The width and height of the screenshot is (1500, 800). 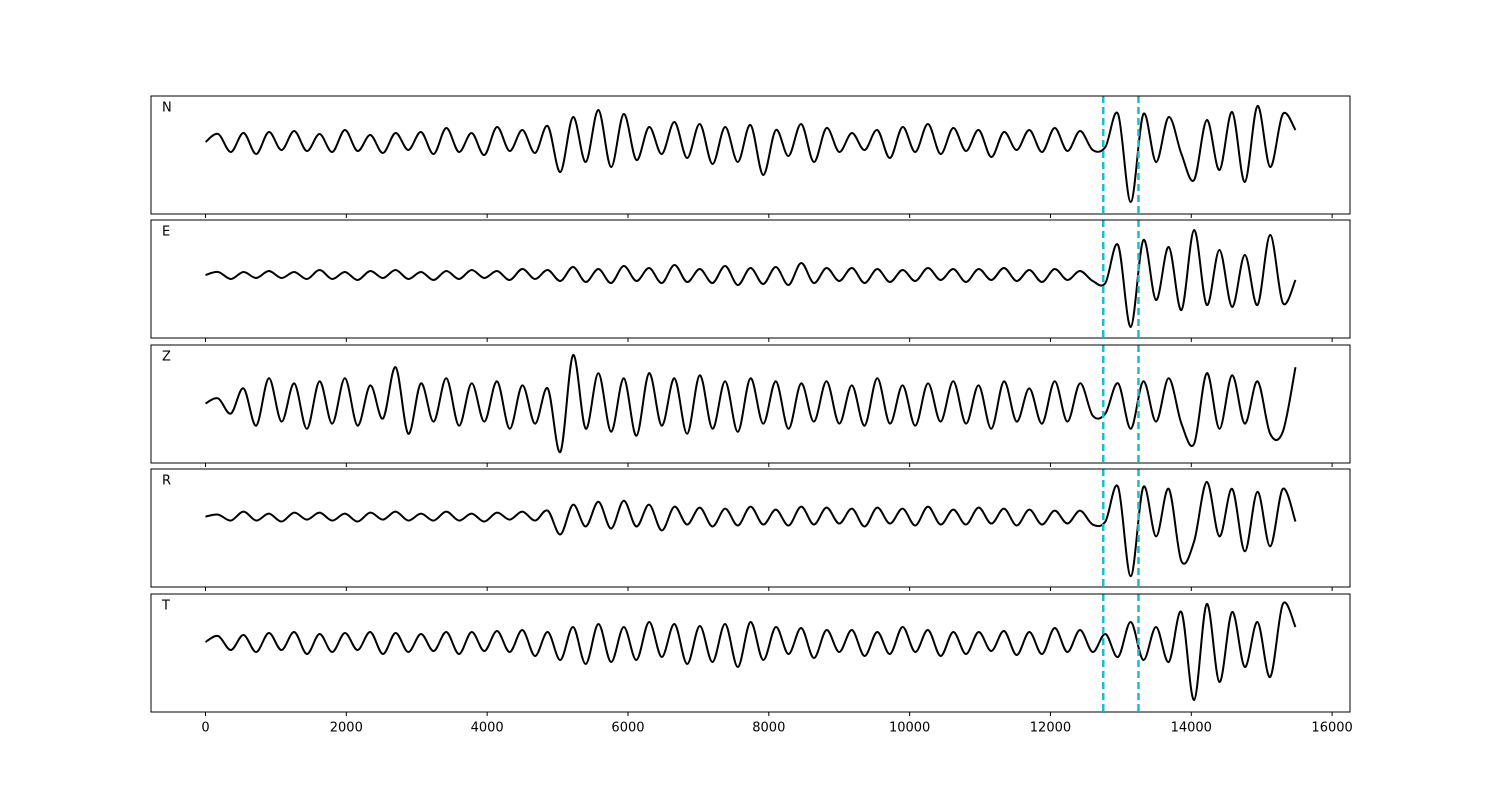 What do you see at coordinates (166, 232) in the screenshot?
I see `panel-label: E` at bounding box center [166, 232].